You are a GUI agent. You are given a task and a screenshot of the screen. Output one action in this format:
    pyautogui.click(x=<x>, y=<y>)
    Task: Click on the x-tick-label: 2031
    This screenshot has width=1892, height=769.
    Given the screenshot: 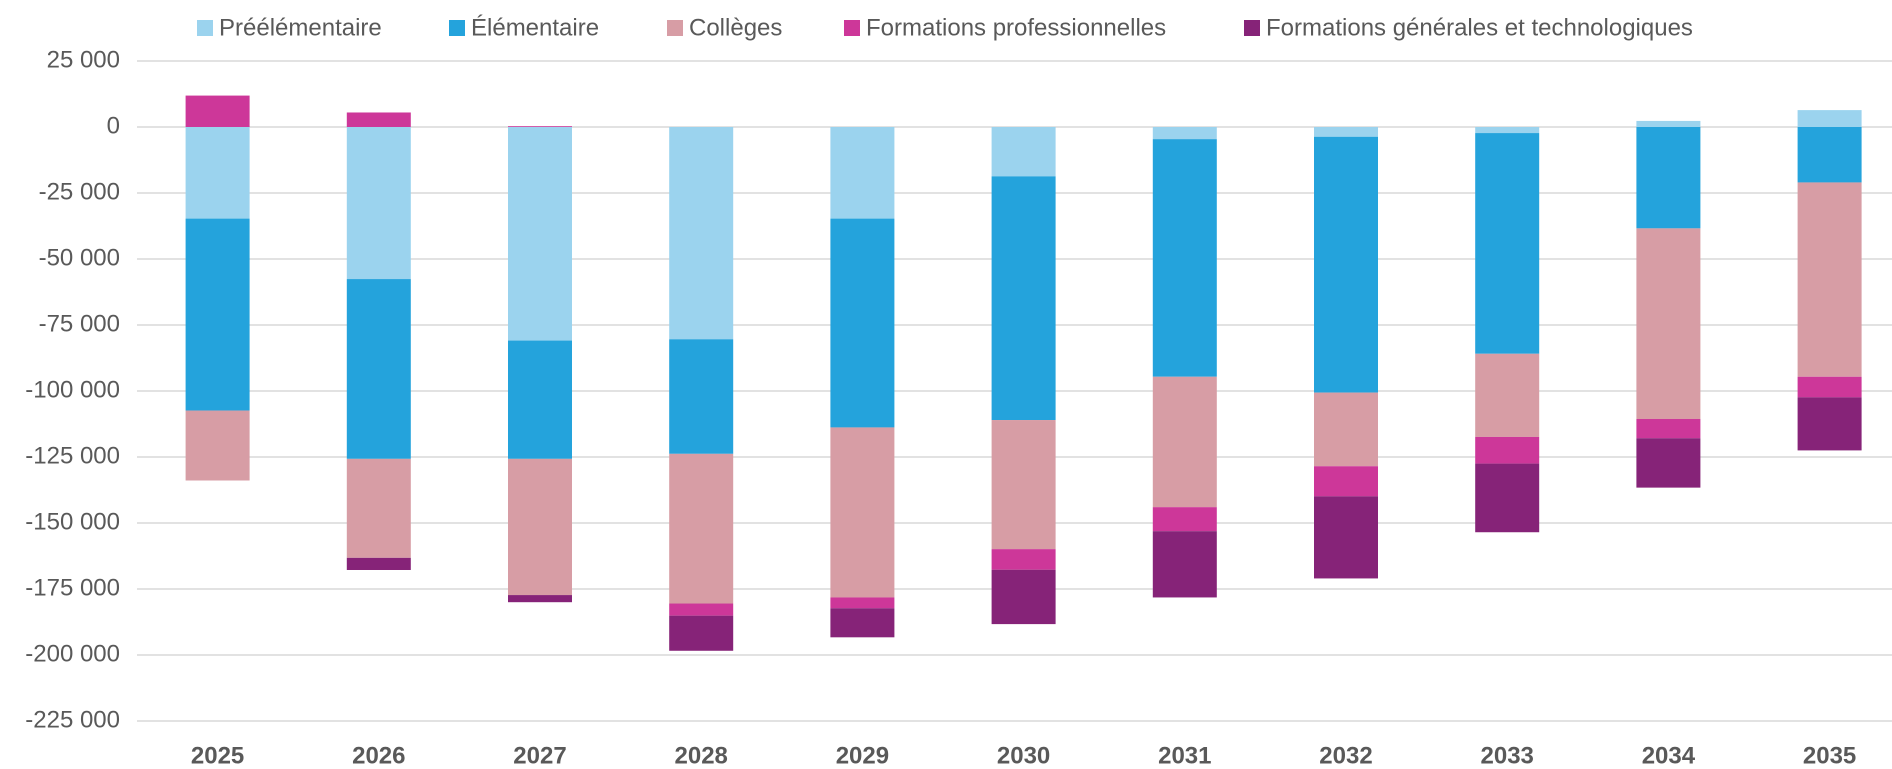 What is the action you would take?
    pyautogui.click(x=1184, y=755)
    